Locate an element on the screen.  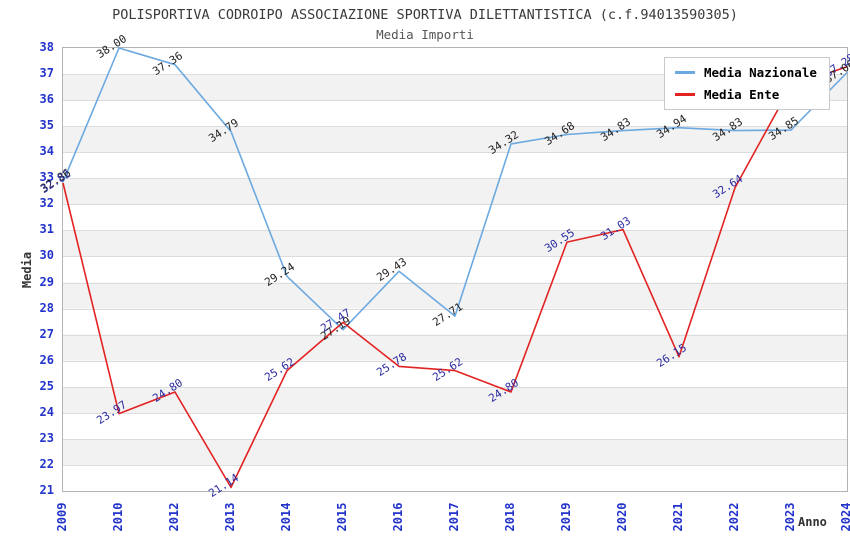
y-tick-label: 30 is located at coordinates (46, 255).